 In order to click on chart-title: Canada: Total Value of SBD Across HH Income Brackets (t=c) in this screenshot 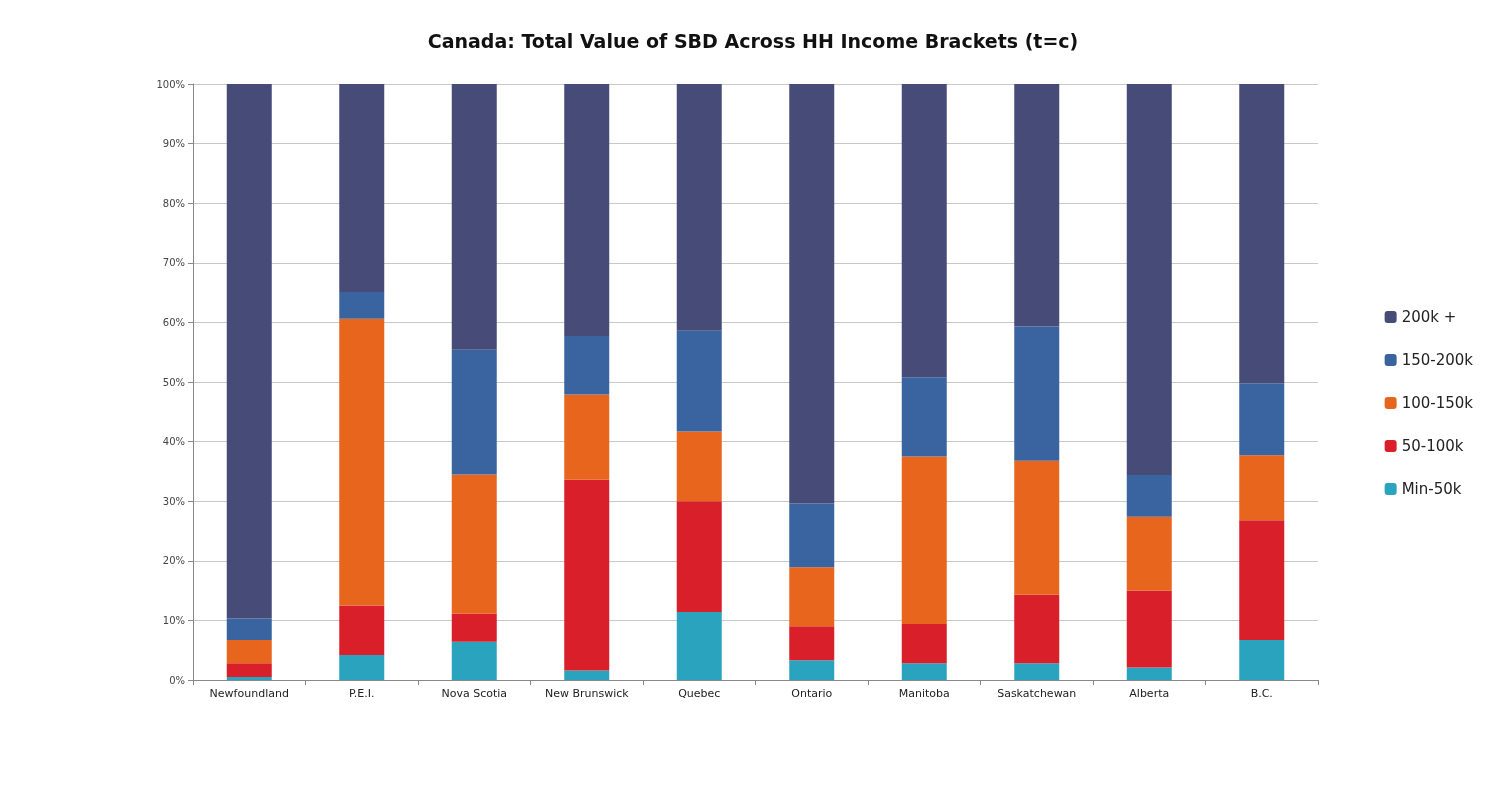, I will do `click(753, 40)`.